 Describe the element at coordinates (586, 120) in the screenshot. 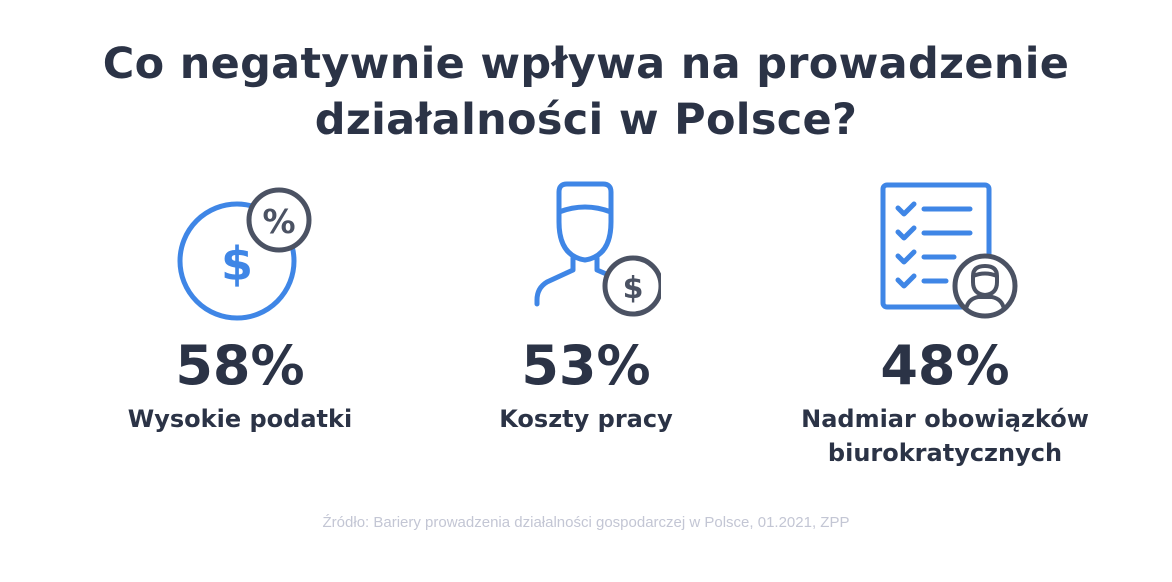

I see `title-line-2: działalności w Polsce?` at that location.